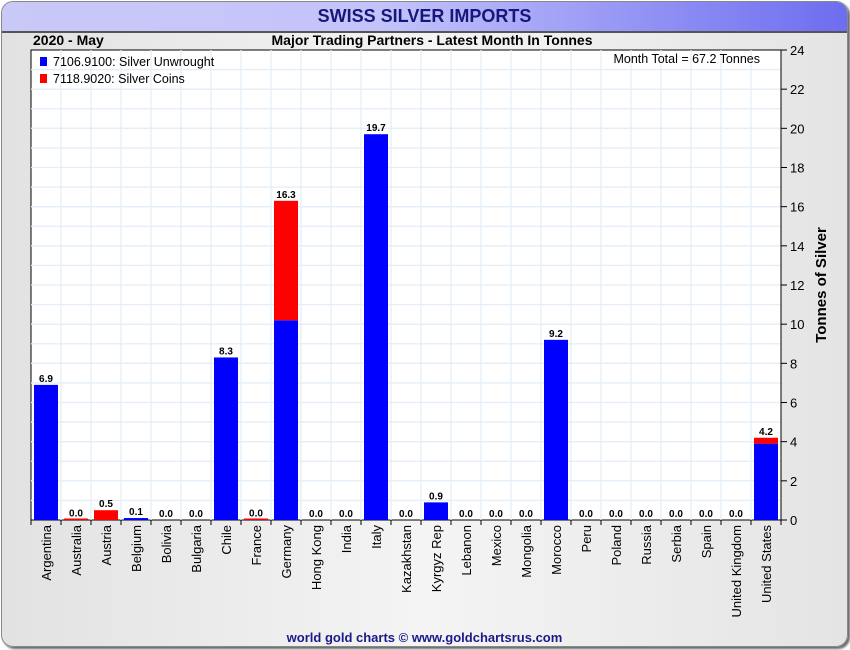 The width and height of the screenshot is (850, 650). What do you see at coordinates (793, 403) in the screenshot?
I see `y-tick-label: 6` at bounding box center [793, 403].